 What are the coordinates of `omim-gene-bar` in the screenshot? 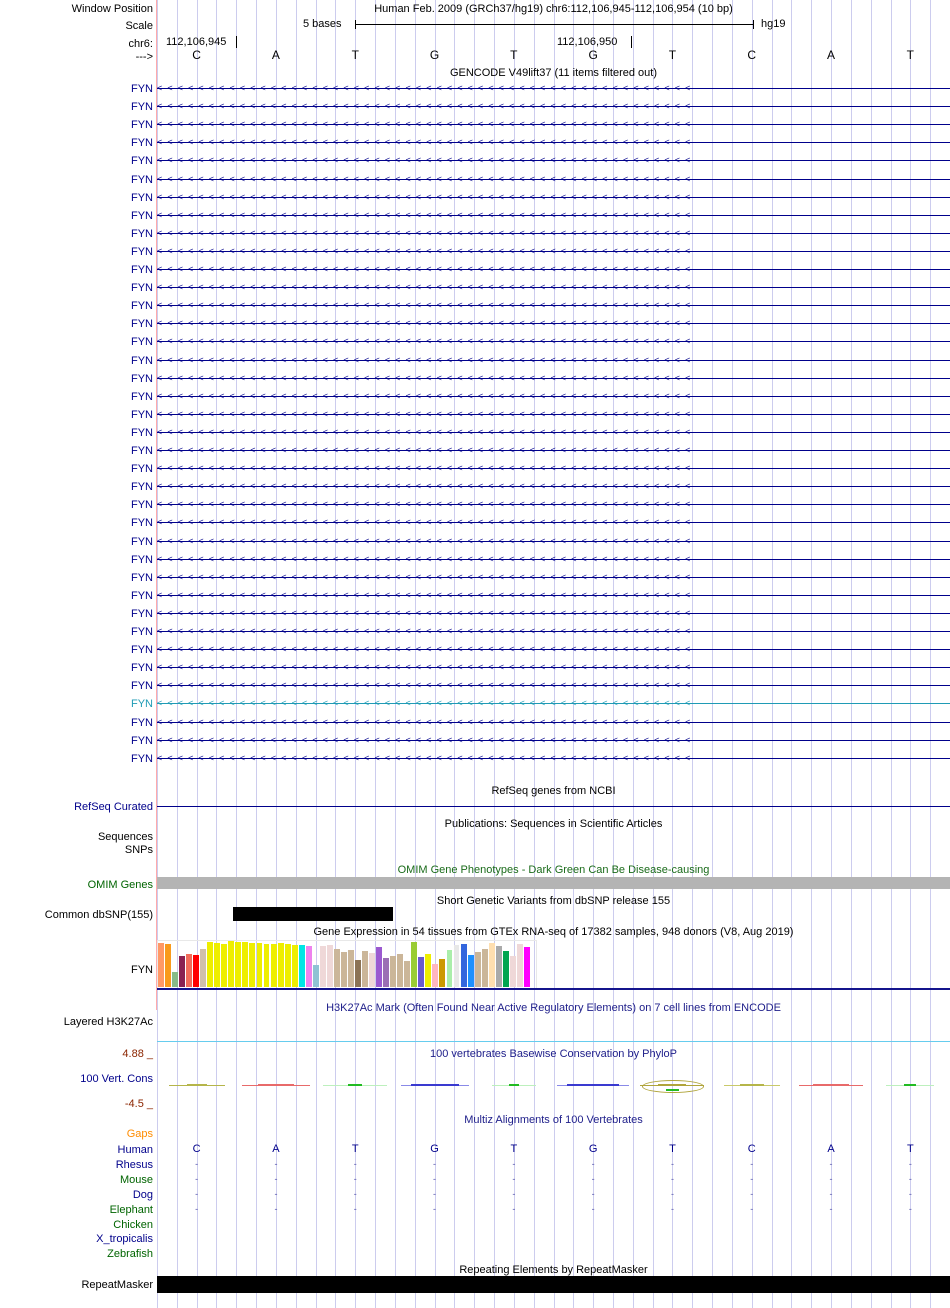 It's located at (553, 883).